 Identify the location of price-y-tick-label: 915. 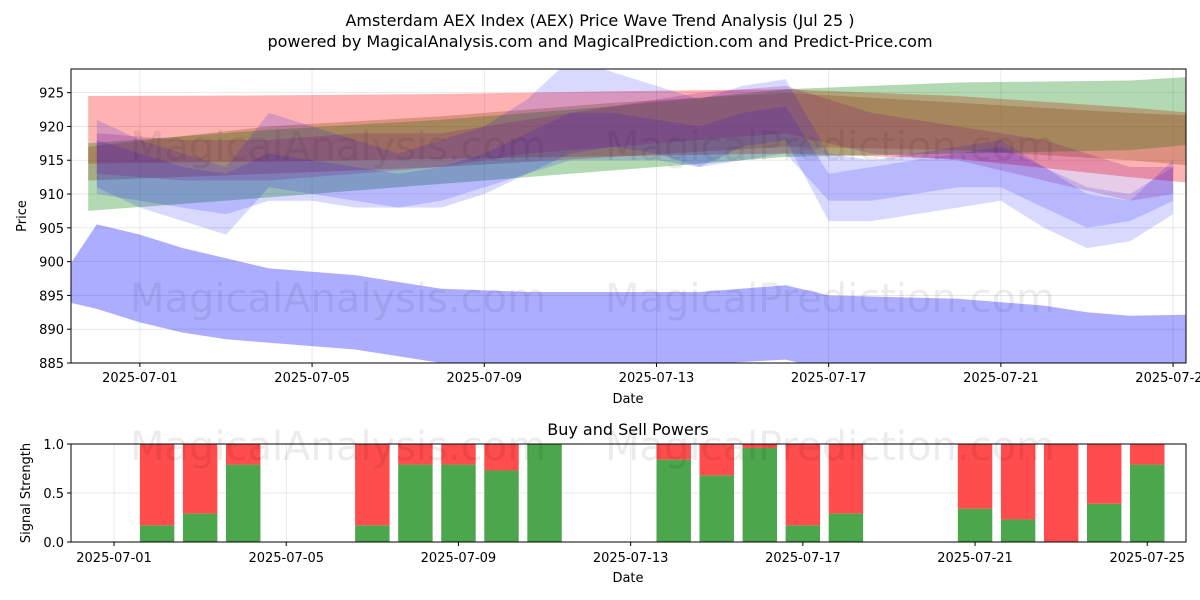
(51, 161).